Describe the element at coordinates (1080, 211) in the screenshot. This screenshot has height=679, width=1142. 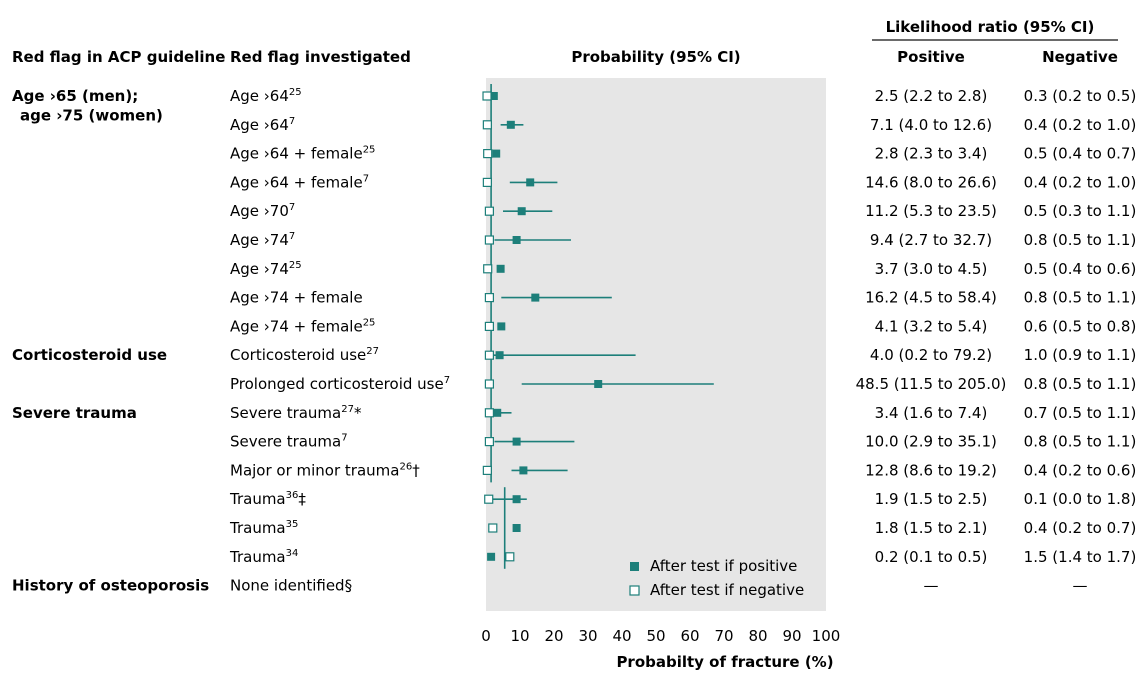
I see `lr-negative-value: 0.5 (0.3 to 1.1)` at that location.